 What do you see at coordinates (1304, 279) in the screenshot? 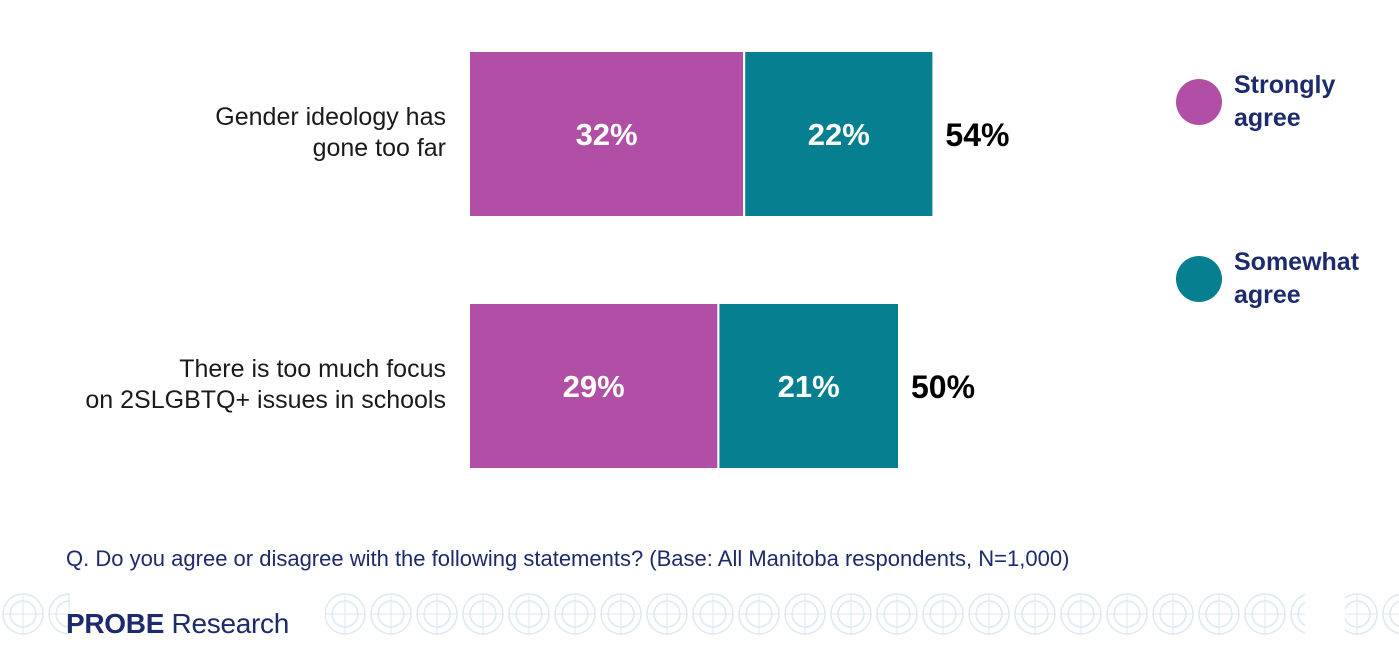
I see `legend-label-somewhat-agree: Somewhat agree` at bounding box center [1304, 279].